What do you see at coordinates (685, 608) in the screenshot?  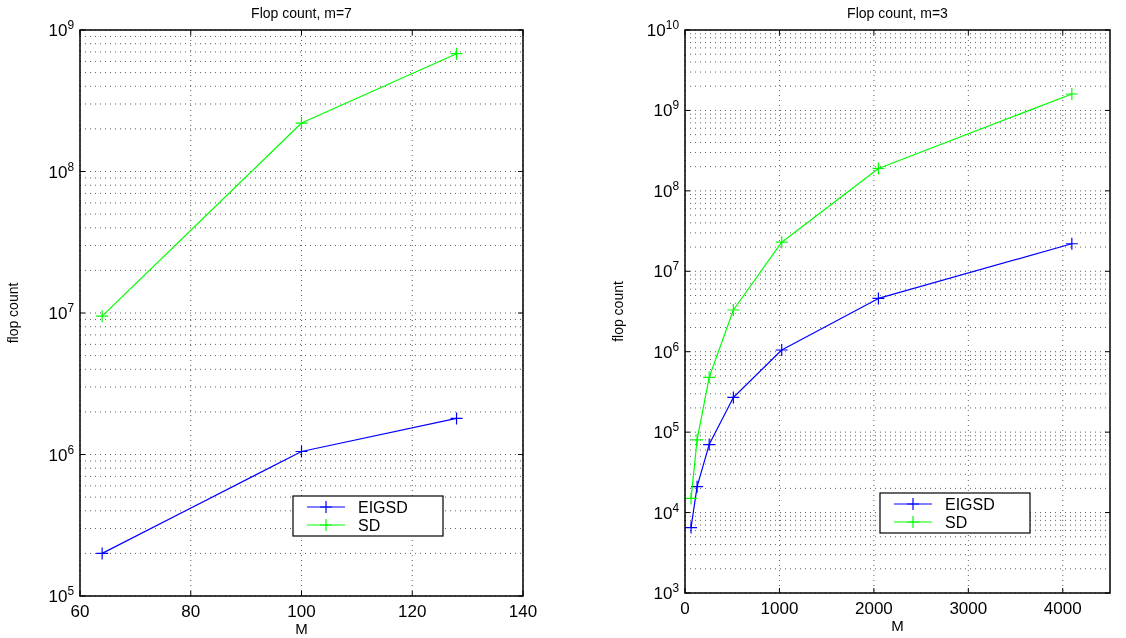 I see `x-tick-label: 0` at bounding box center [685, 608].